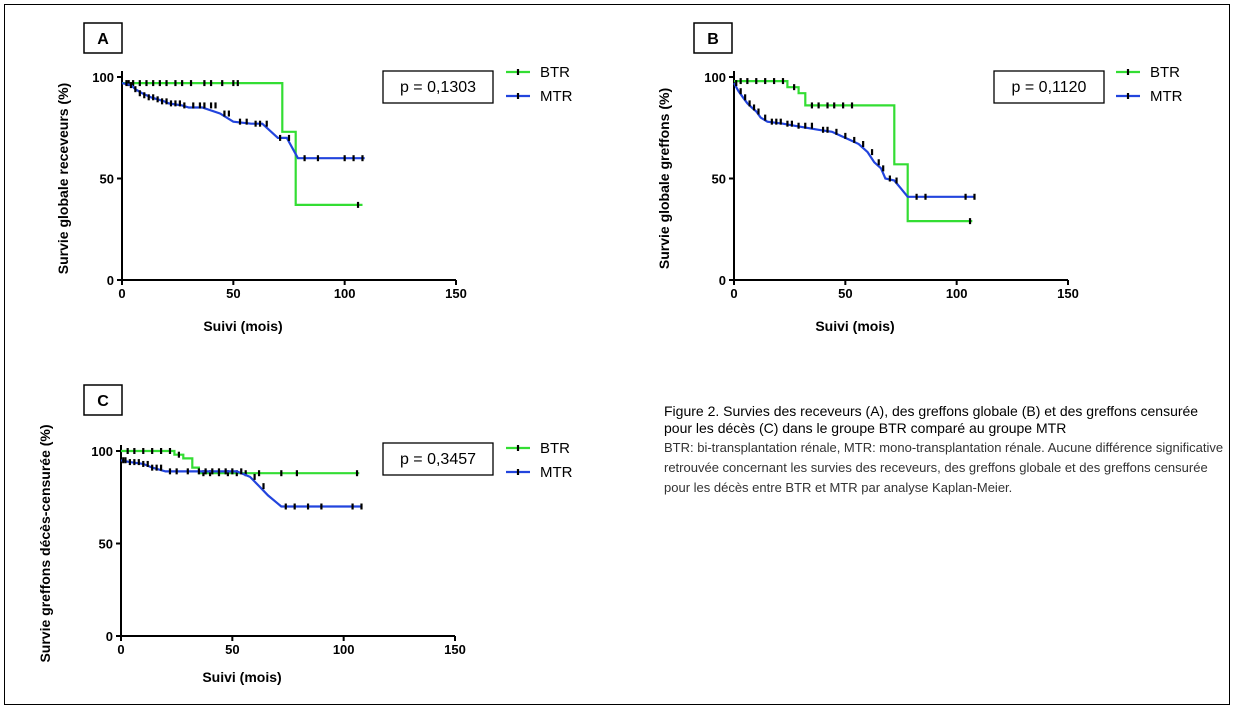 The height and width of the screenshot is (709, 1234). What do you see at coordinates (45, 543) in the screenshot?
I see `y-axis-label: Survie greffons décès-censurée (%)` at bounding box center [45, 543].